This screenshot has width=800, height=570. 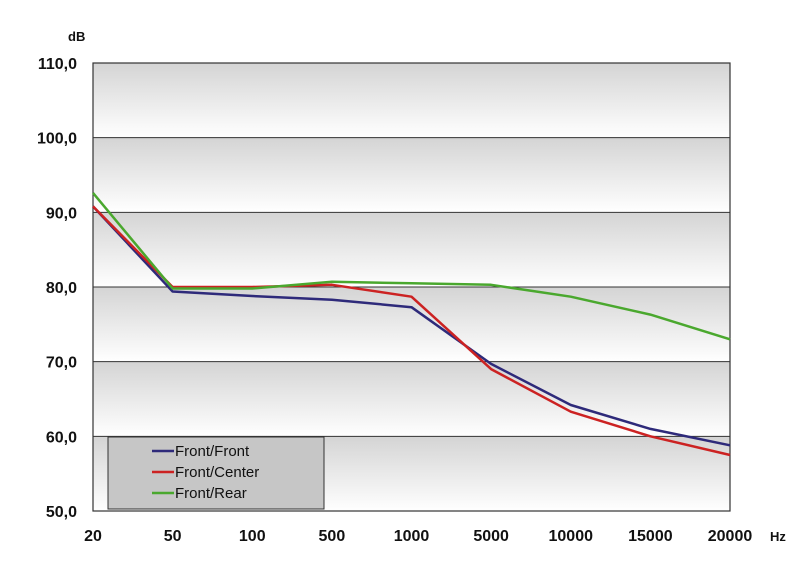 What do you see at coordinates (730, 536) in the screenshot?
I see `x-tick-label: 20000` at bounding box center [730, 536].